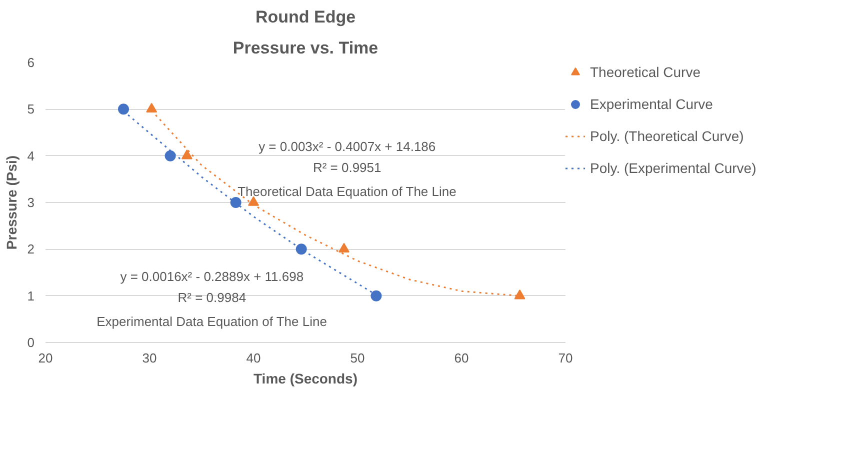  I want to click on annotation: R² = 0.9984, so click(212, 298).